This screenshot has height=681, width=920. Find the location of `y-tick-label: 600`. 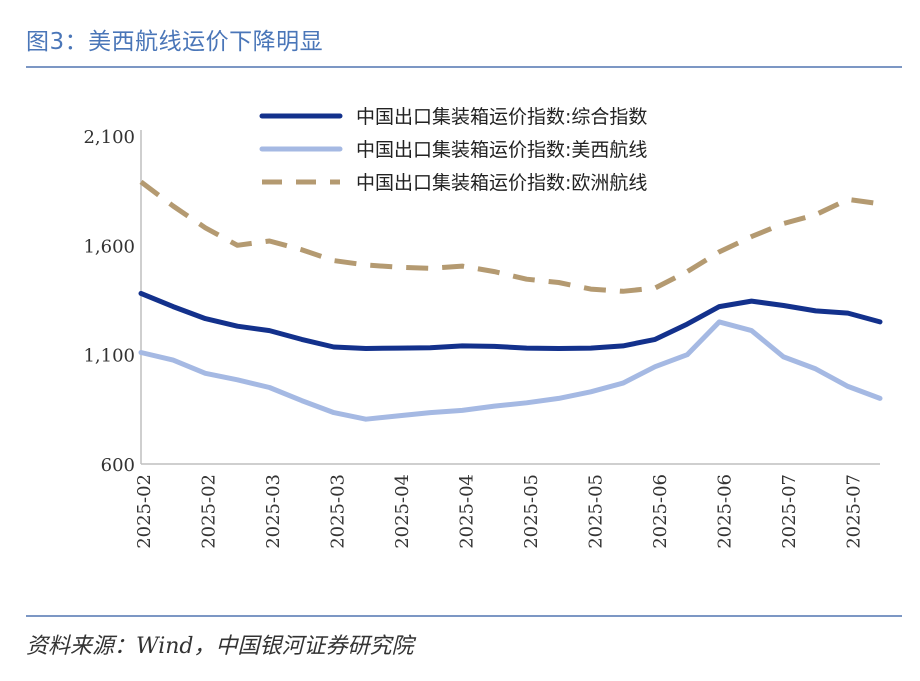

y-tick-label: 600 is located at coordinates (118, 465).